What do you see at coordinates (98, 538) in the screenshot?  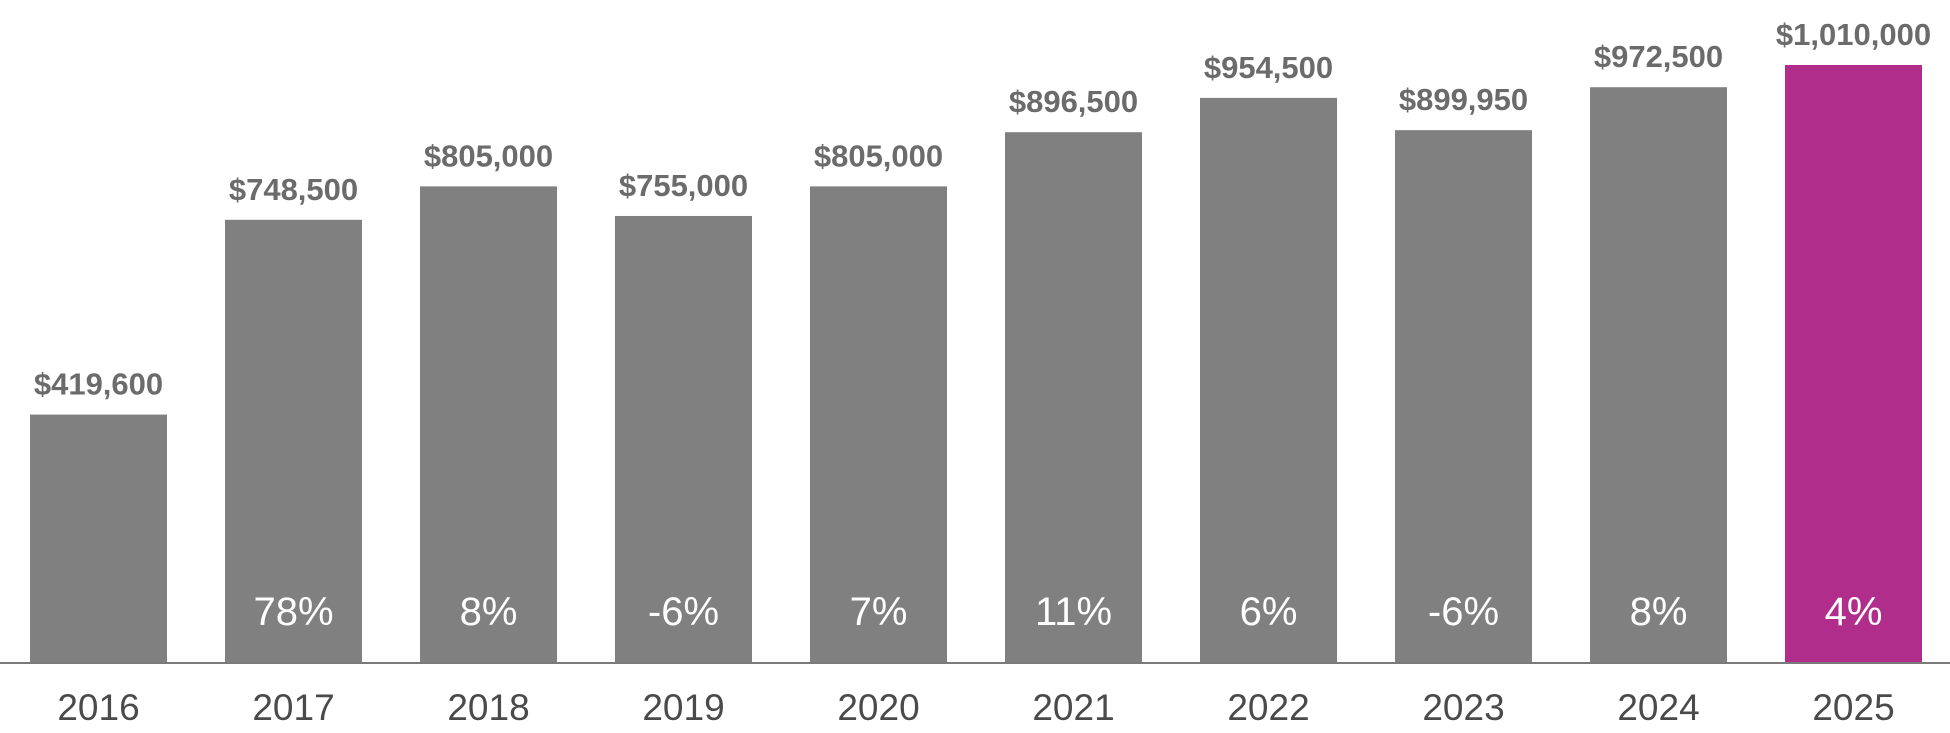 I see `bar-2016` at bounding box center [98, 538].